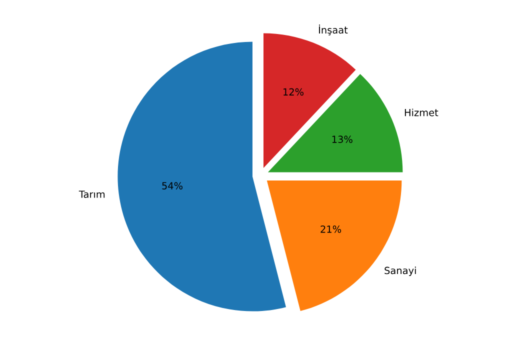 This screenshot has height=351, width=521. I want to click on slice-label: Sanayi, so click(400, 271).